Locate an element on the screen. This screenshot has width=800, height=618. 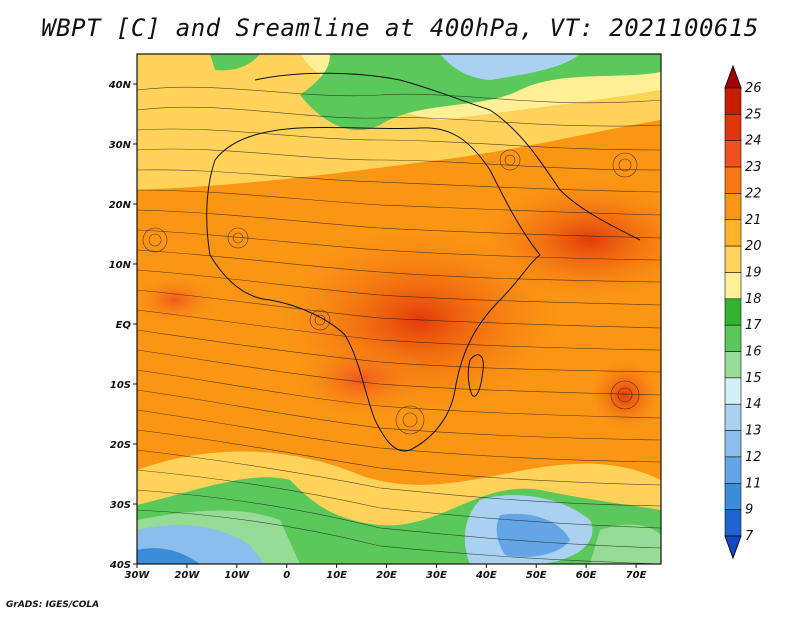
colorbar-label: 14 is located at coordinates (753, 404).